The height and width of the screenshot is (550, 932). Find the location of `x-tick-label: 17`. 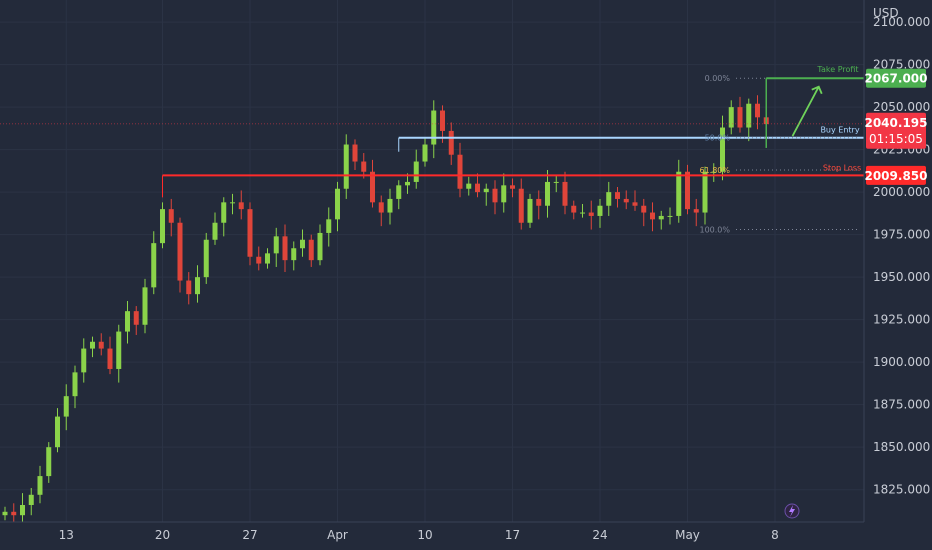

x-tick-label: 17 is located at coordinates (512, 535).